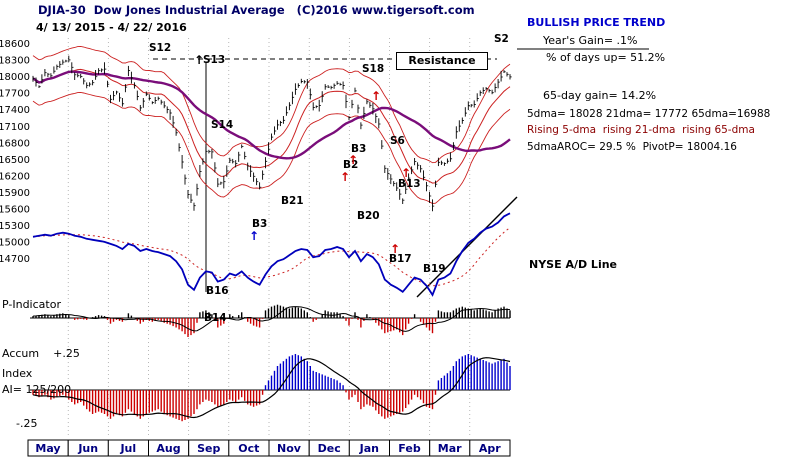 The width and height of the screenshot is (800, 459). What do you see at coordinates (501, 39) in the screenshot?
I see `svg-text: S2` at bounding box center [501, 39].